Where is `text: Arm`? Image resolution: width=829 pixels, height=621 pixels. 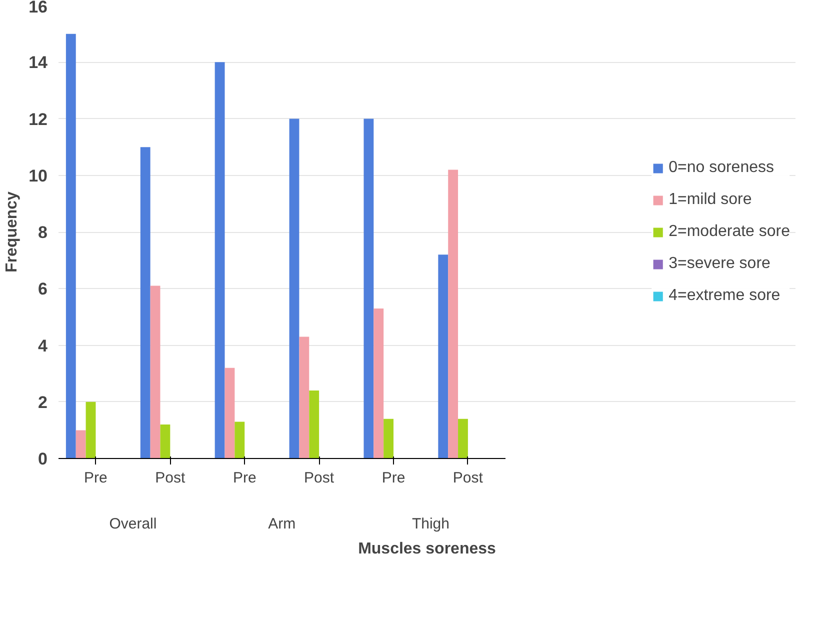 text: Arm is located at coordinates (282, 524).